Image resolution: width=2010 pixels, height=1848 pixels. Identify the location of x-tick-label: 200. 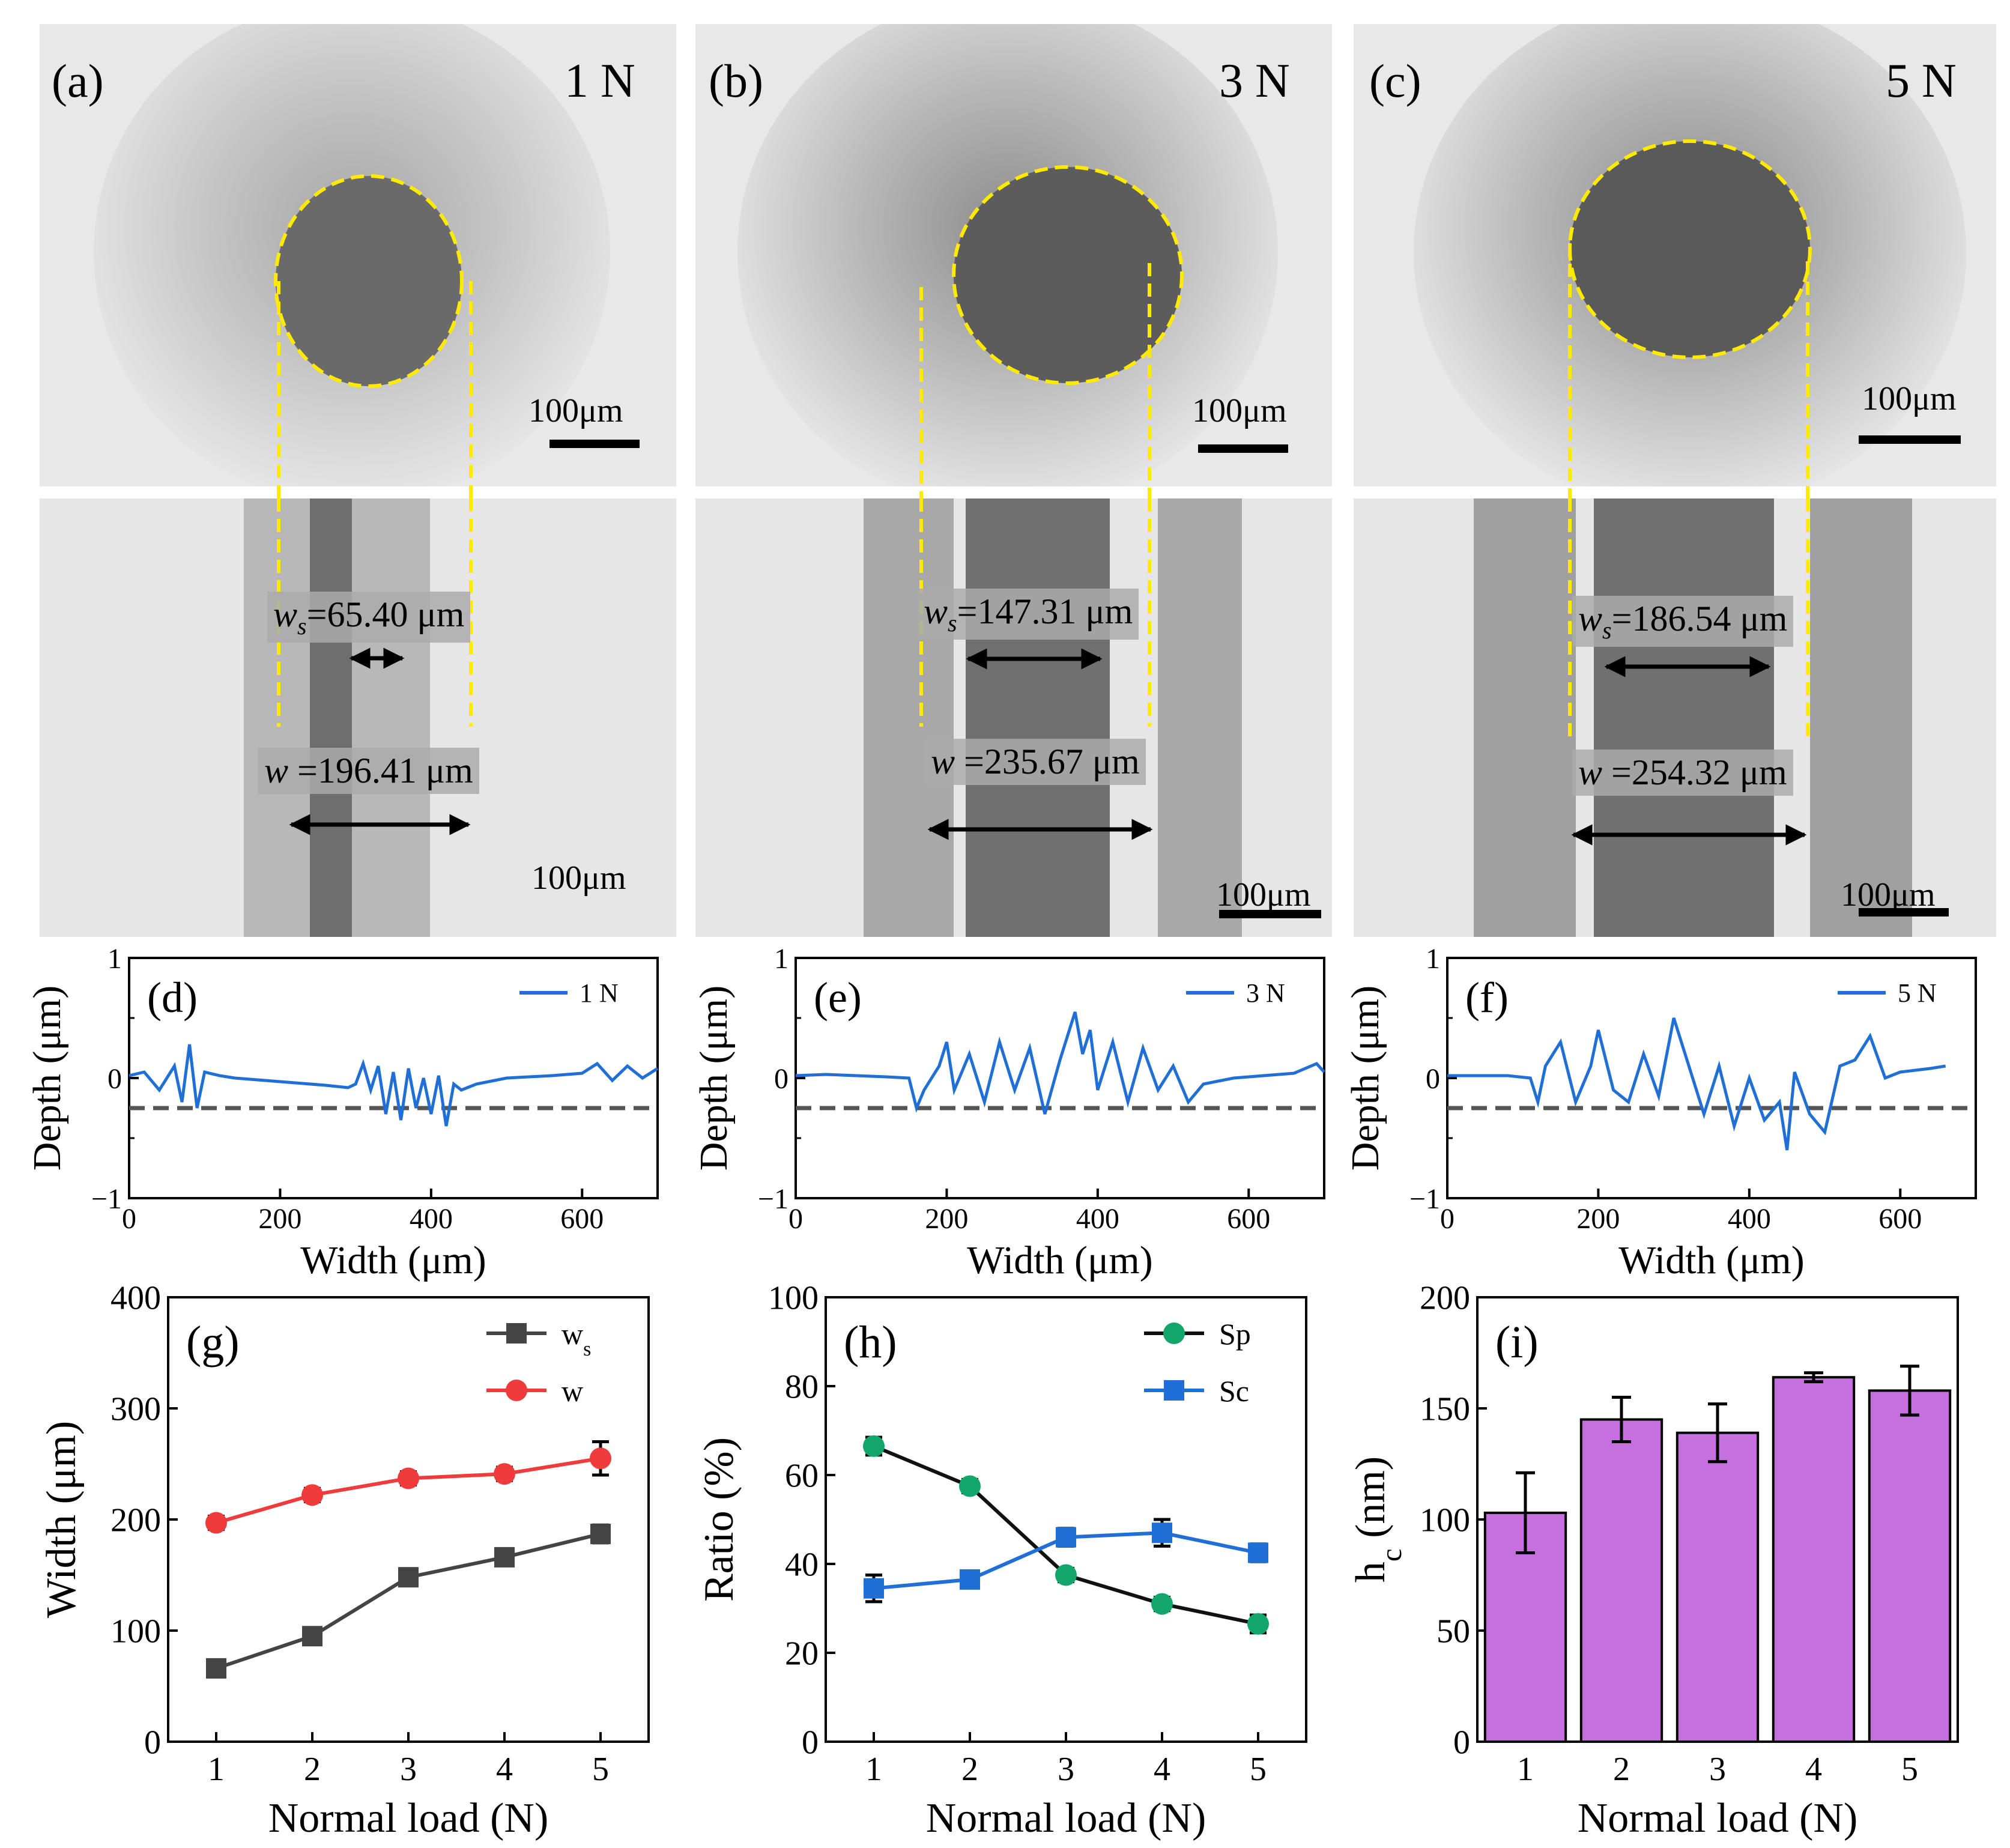
(279, 1219).